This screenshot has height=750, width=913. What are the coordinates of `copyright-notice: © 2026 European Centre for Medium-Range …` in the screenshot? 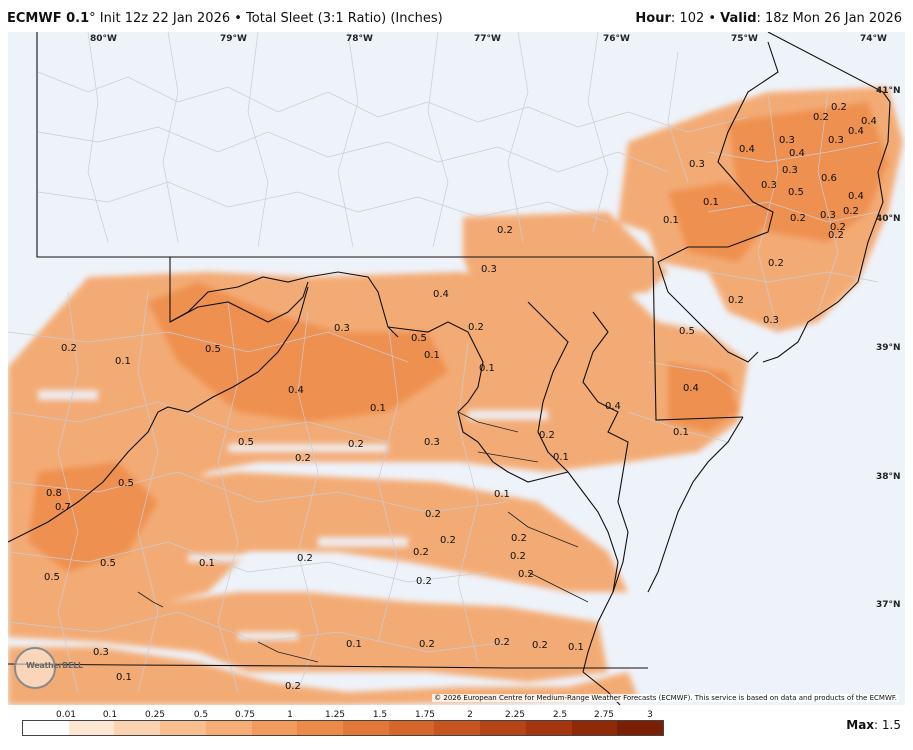 It's located at (665, 698).